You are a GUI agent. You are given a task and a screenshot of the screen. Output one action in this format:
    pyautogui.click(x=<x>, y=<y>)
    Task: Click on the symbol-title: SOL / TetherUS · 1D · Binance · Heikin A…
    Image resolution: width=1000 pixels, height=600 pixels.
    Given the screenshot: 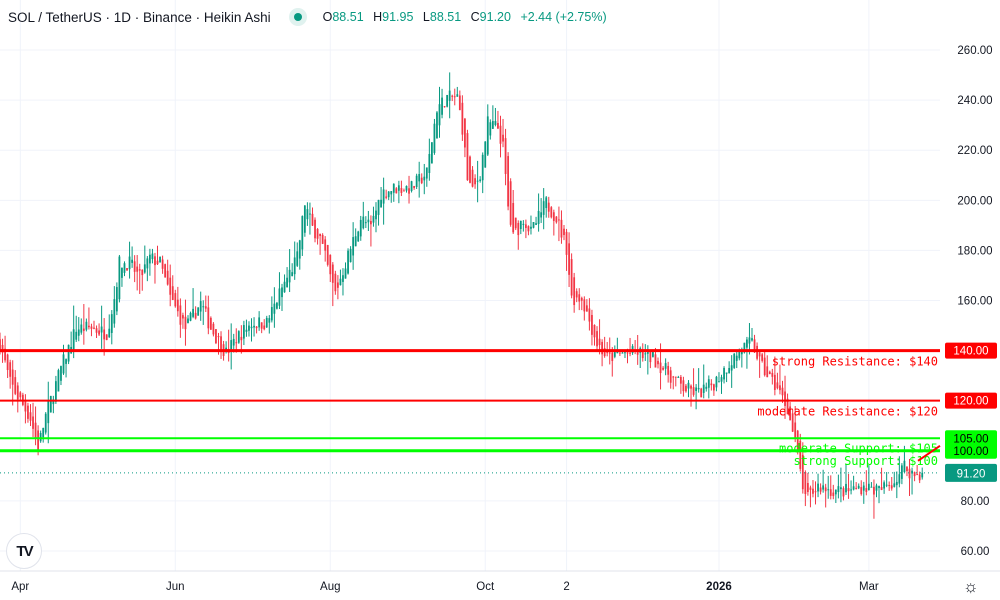 What is the action you would take?
    pyautogui.click(x=139, y=17)
    